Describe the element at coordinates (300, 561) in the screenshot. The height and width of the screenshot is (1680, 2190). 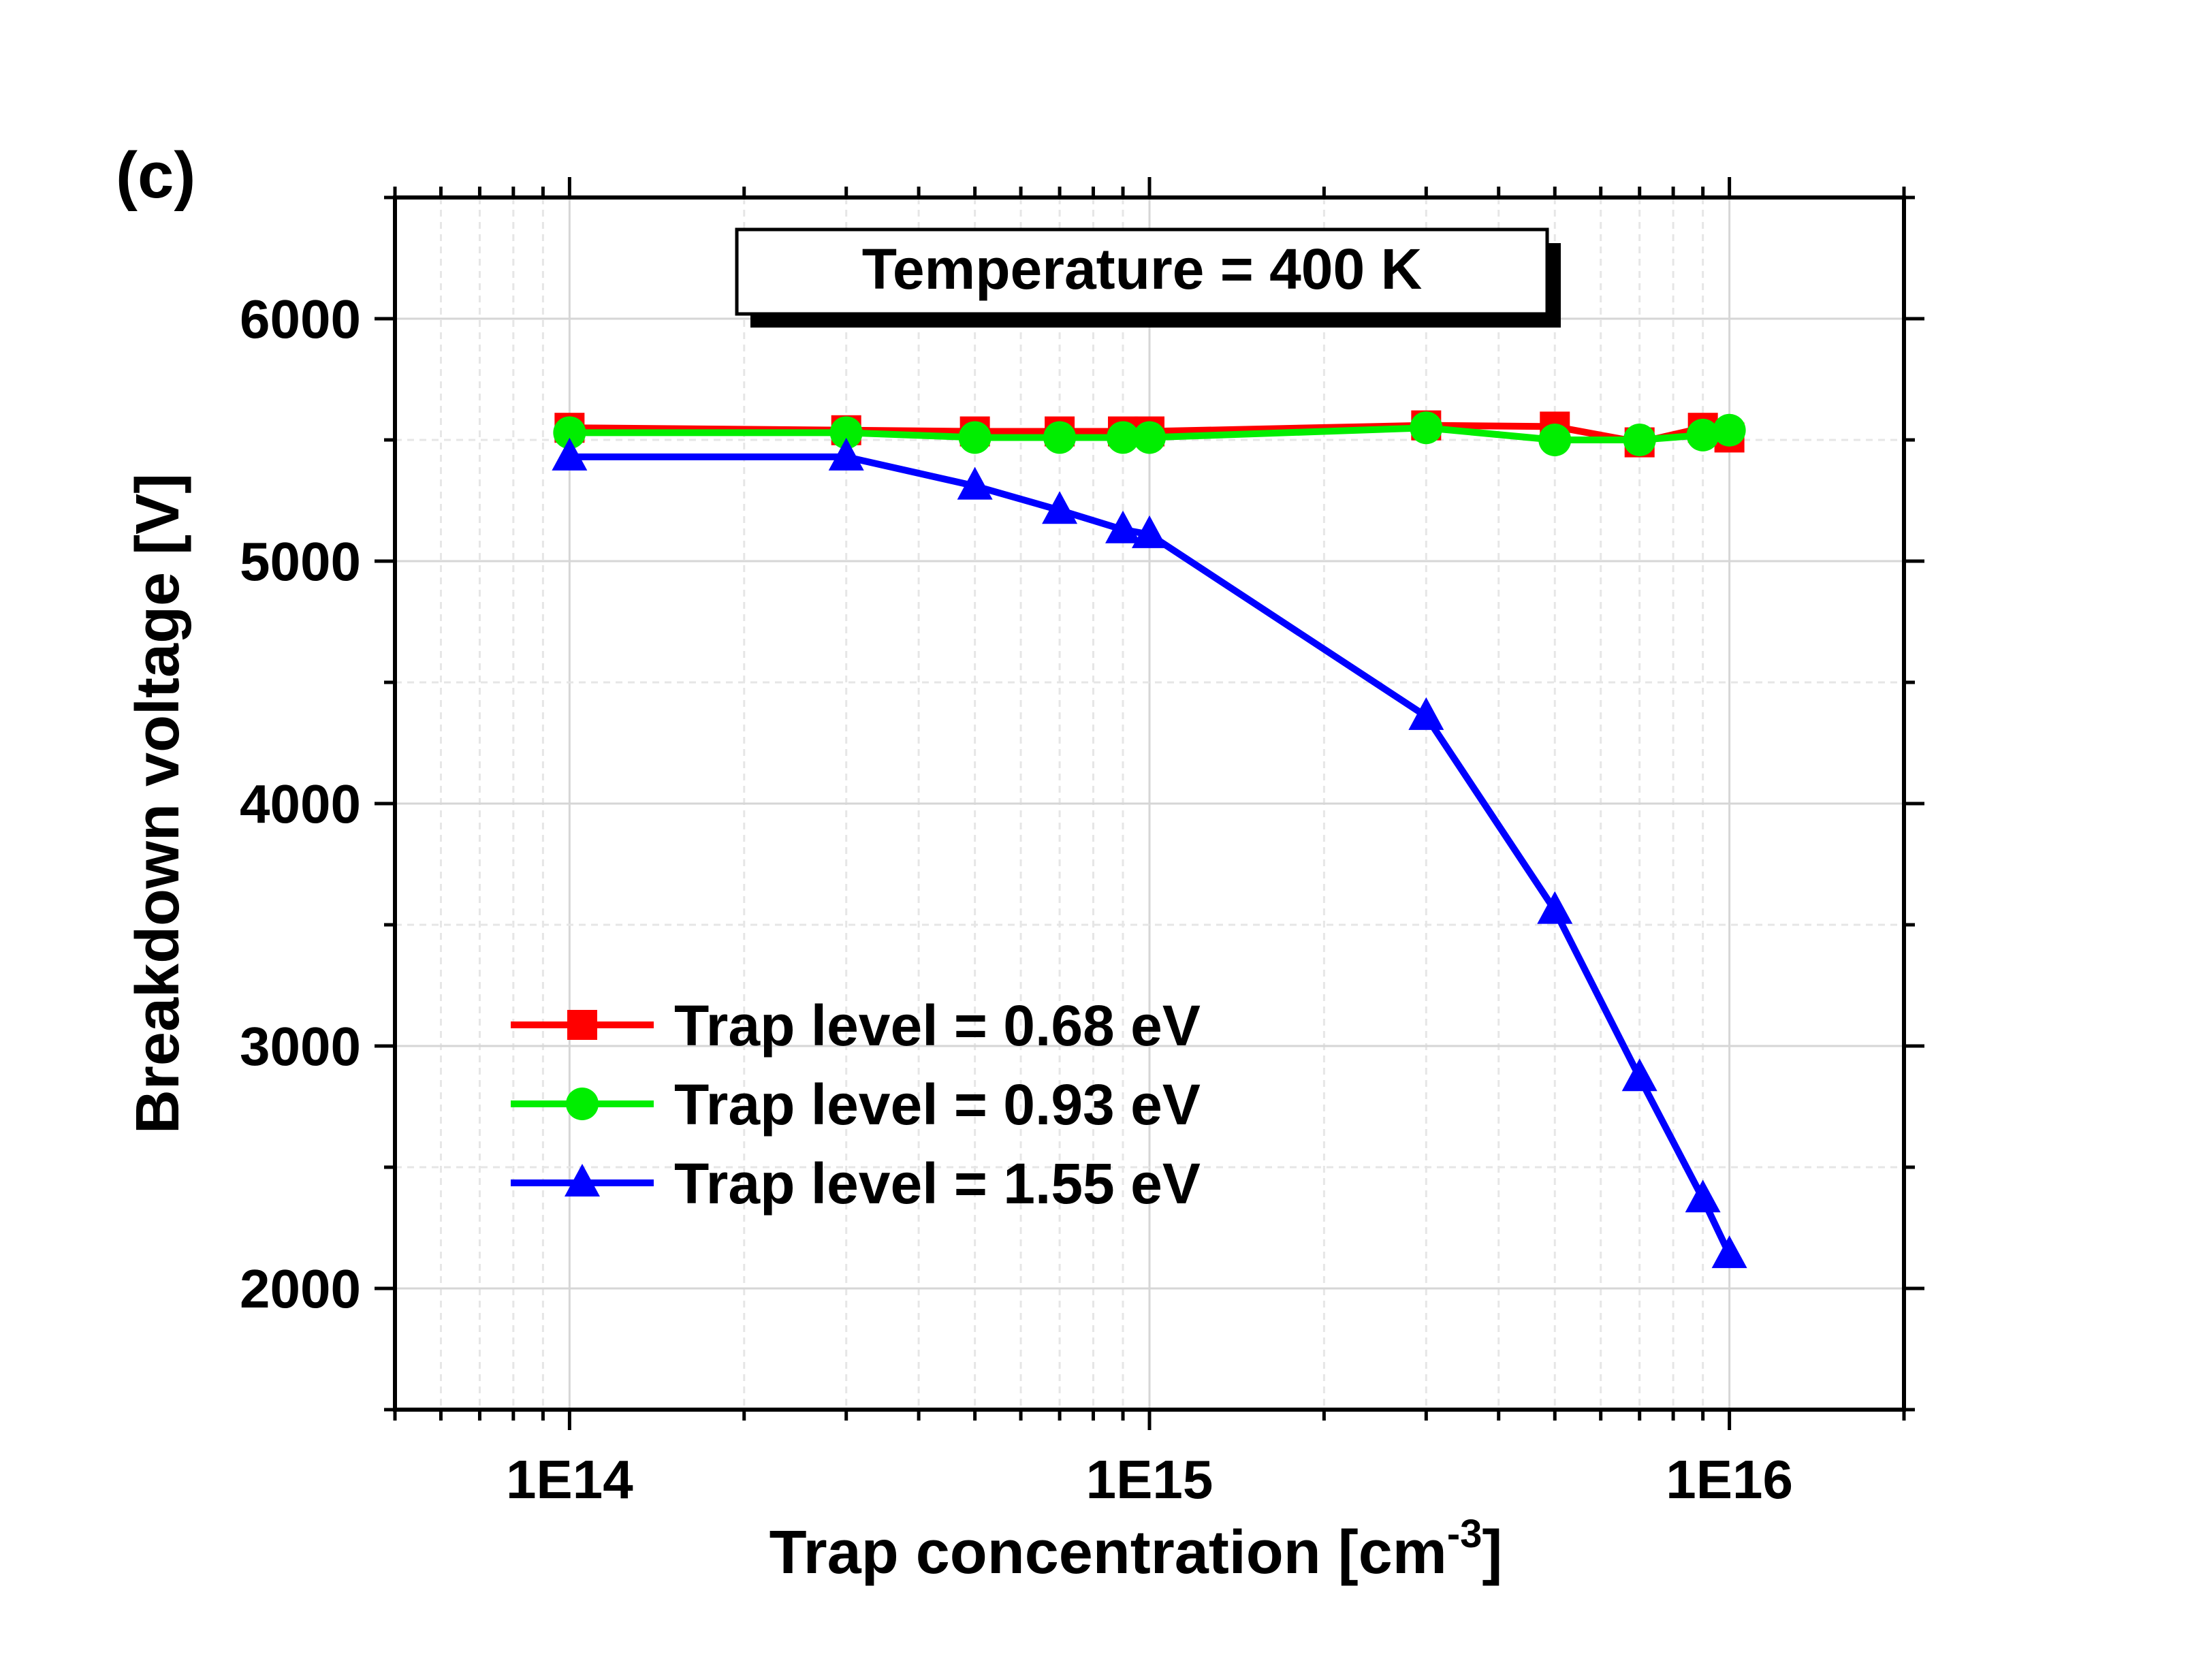
I see `y-tick-label: 5000` at that location.